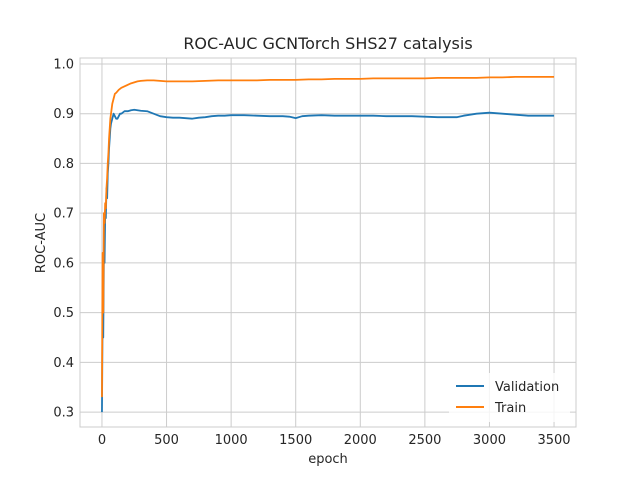  Describe the element at coordinates (424, 440) in the screenshot. I see `x-tick-label: 2500` at that location.